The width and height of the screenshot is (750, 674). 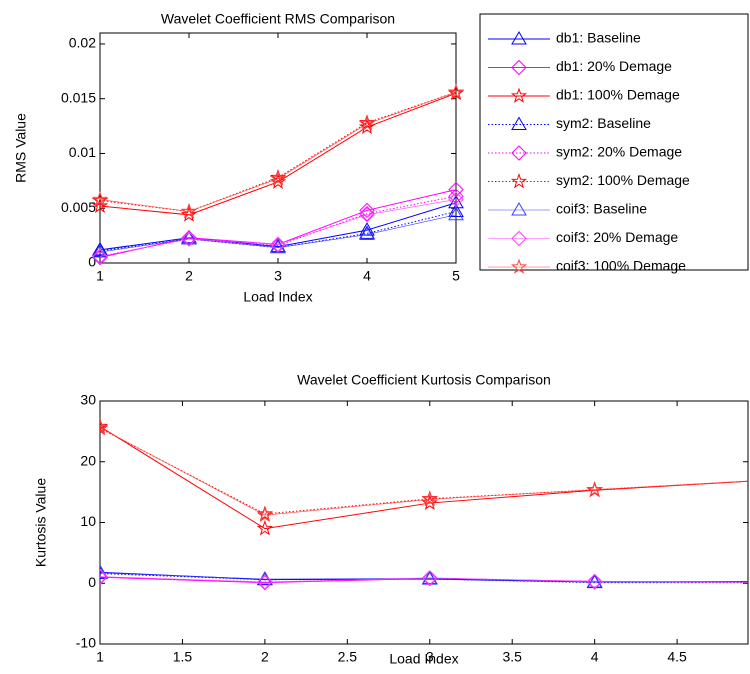 What do you see at coordinates (21, 148) in the screenshot?
I see `y-axis-label: RMS Value` at bounding box center [21, 148].